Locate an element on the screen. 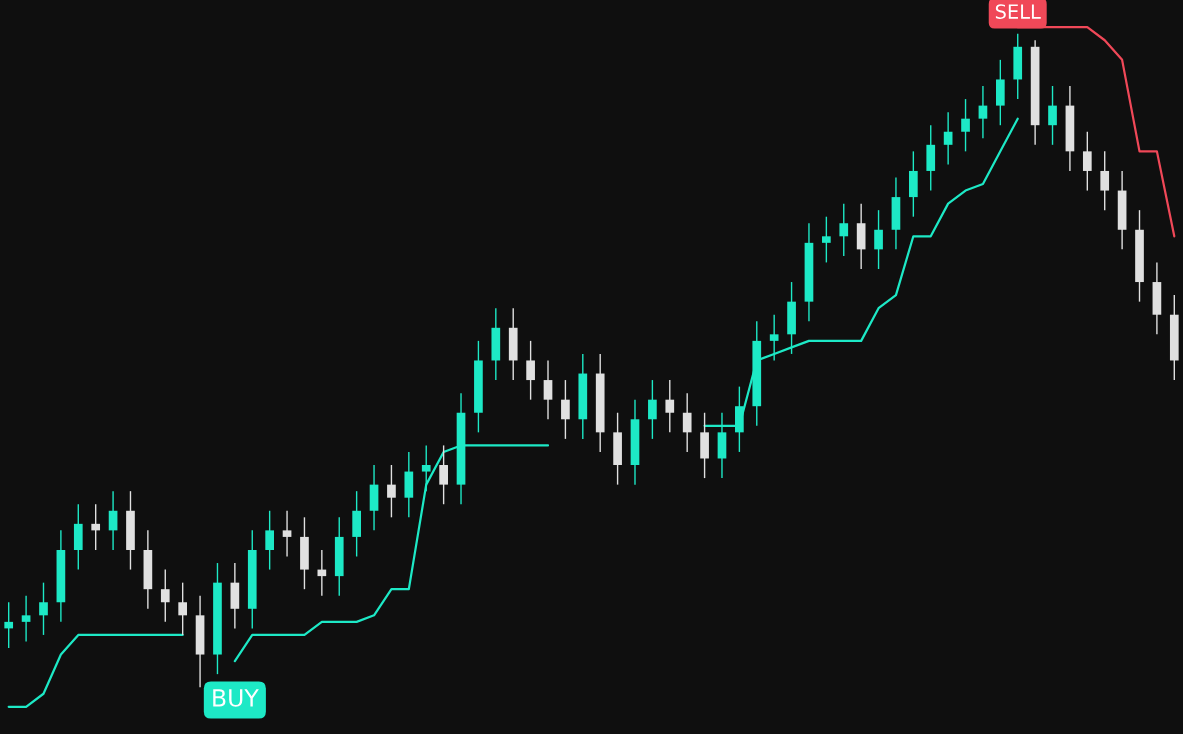 The height and width of the screenshot is (734, 1183). text: BUY is located at coordinates (236, 698).